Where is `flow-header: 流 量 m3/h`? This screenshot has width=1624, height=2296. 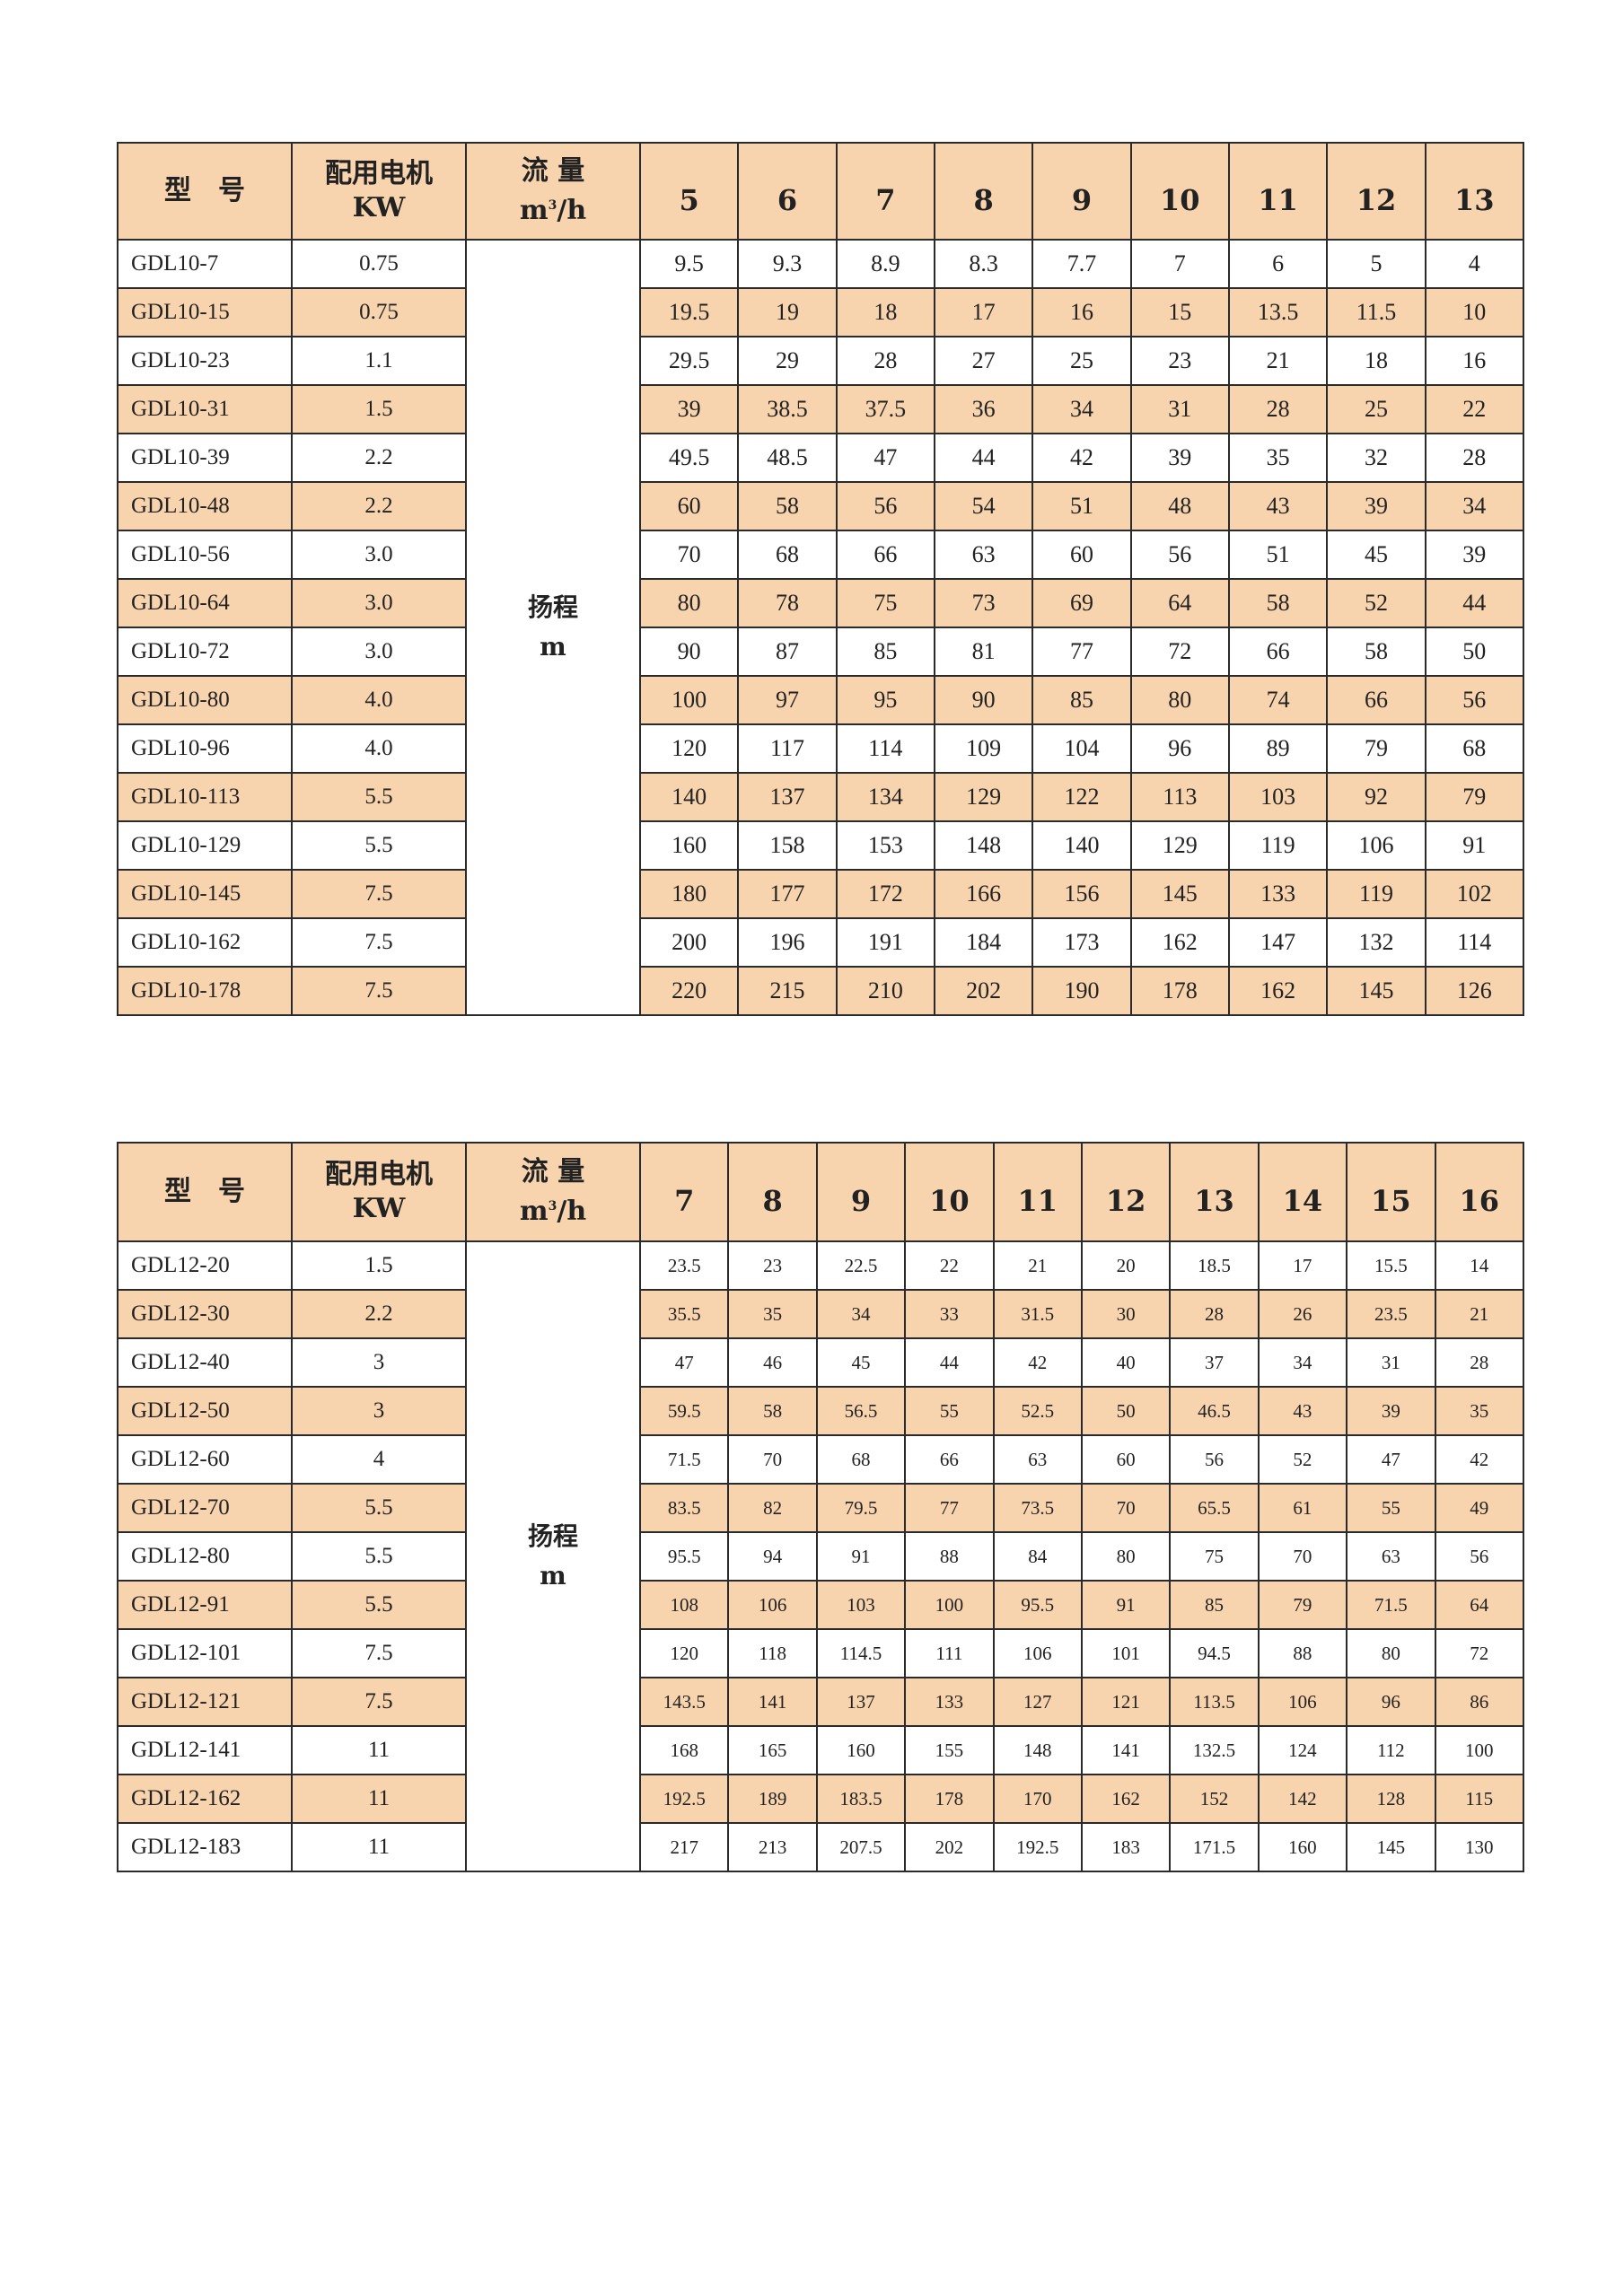 flow-header: 流 量 m3/h is located at coordinates (553, 1192).